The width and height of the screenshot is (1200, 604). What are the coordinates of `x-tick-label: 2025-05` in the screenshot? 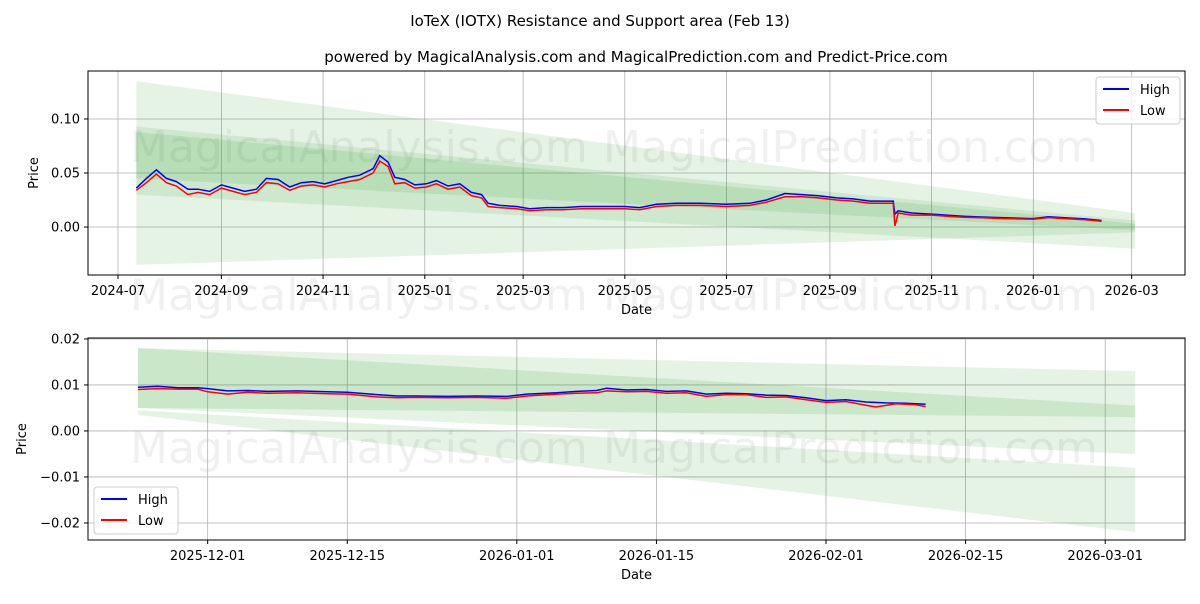 It's located at (625, 291).